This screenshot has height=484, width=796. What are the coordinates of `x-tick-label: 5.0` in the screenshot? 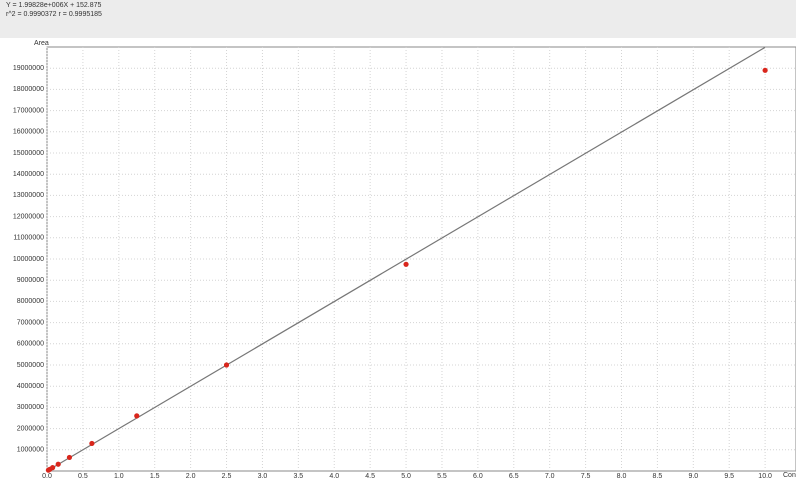 It's located at (406, 476).